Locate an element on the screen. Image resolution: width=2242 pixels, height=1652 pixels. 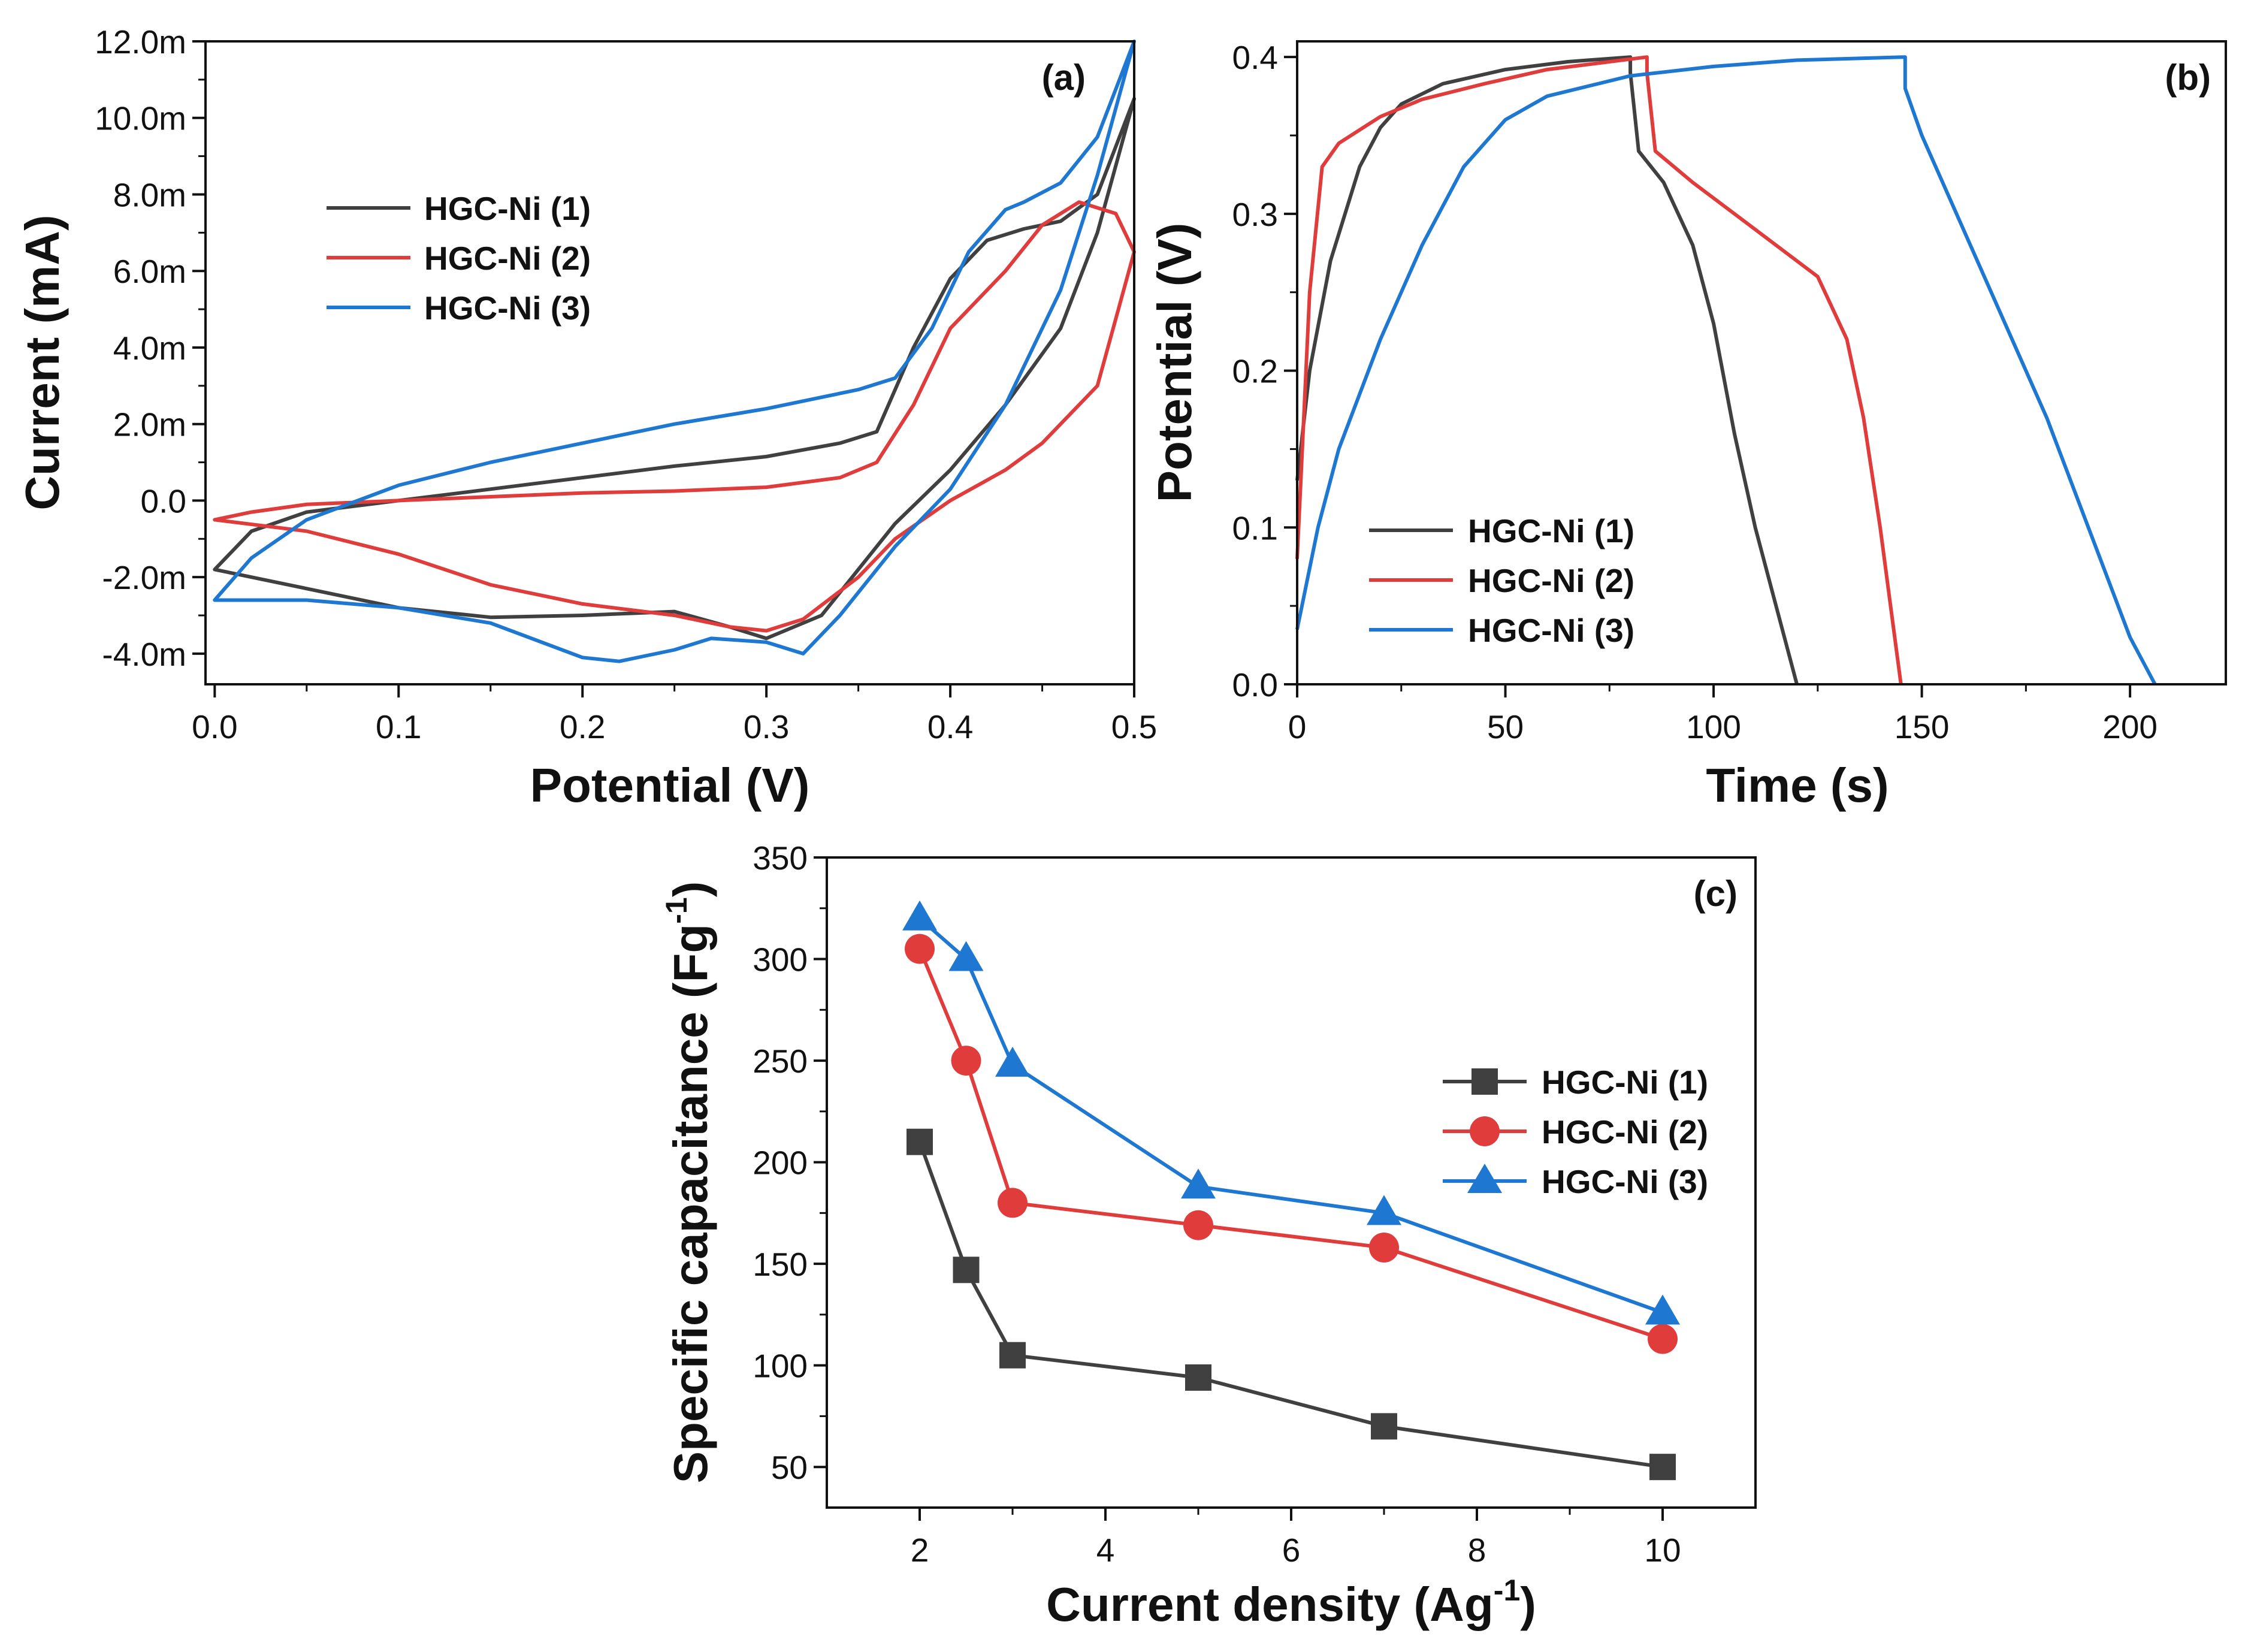
panel-c-ylabel: Specific capacitance (Fg-1) is located at coordinates (688, 1182).